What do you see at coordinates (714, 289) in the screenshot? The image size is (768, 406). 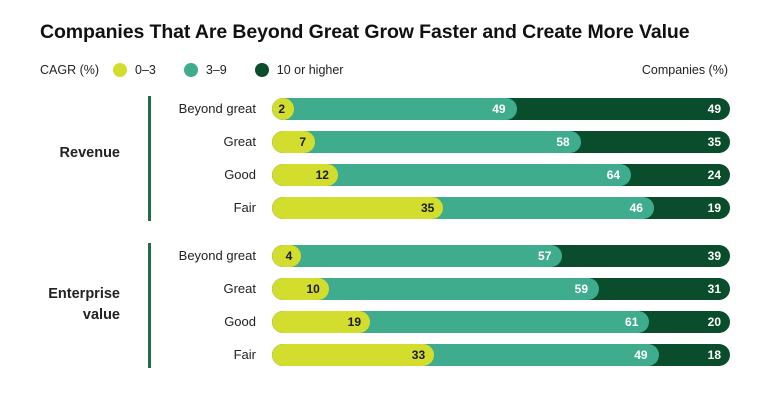 I see `value-label-high: 31` at bounding box center [714, 289].